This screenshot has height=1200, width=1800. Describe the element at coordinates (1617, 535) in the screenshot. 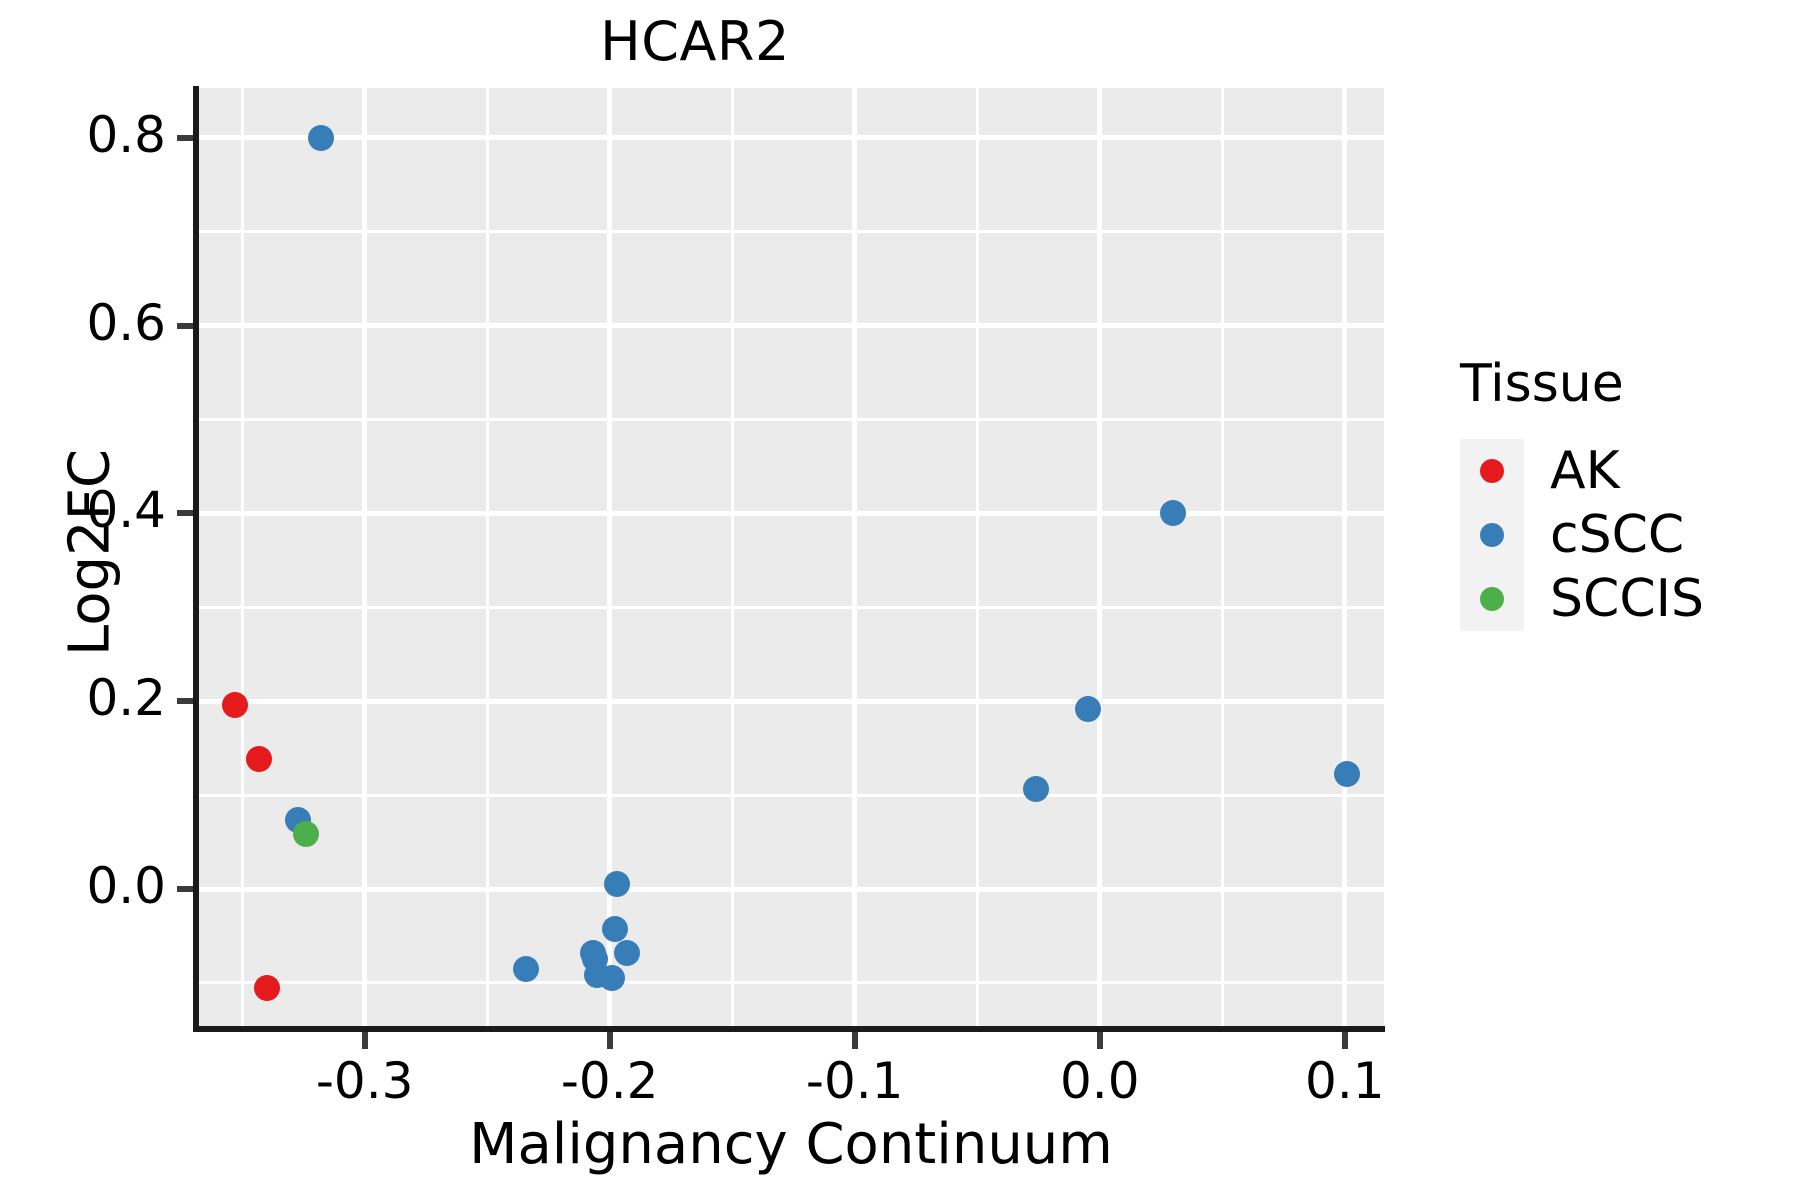

I see `legend-item-label: cSCC` at that location.